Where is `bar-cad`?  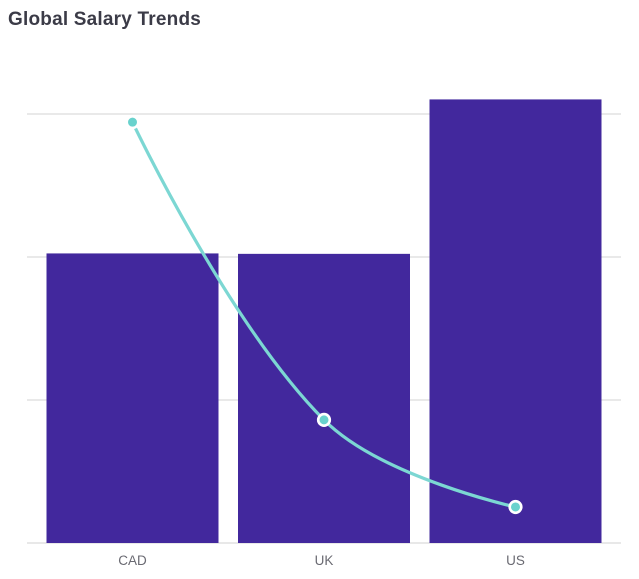 bar-cad is located at coordinates (132, 398).